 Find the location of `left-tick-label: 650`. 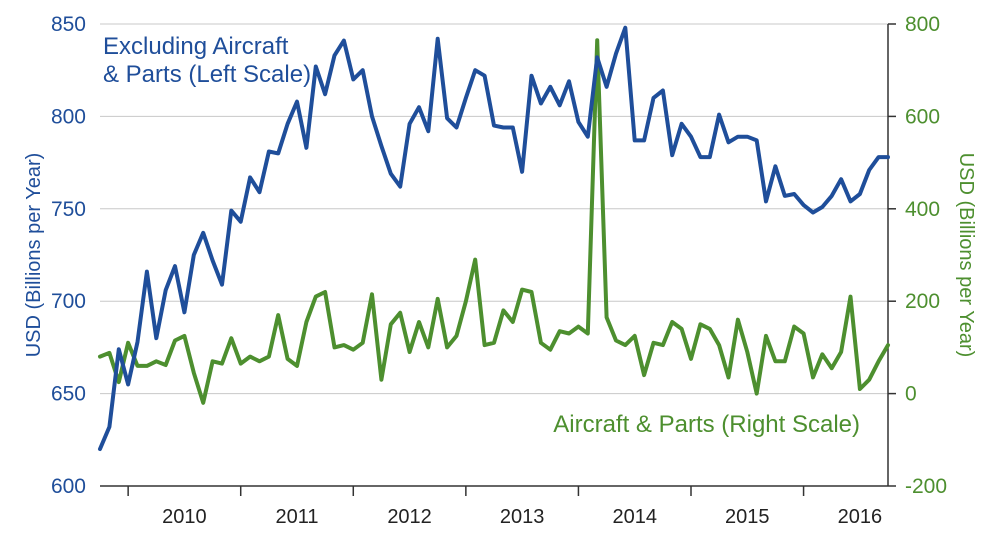

left-tick-label: 650 is located at coordinates (68, 394).